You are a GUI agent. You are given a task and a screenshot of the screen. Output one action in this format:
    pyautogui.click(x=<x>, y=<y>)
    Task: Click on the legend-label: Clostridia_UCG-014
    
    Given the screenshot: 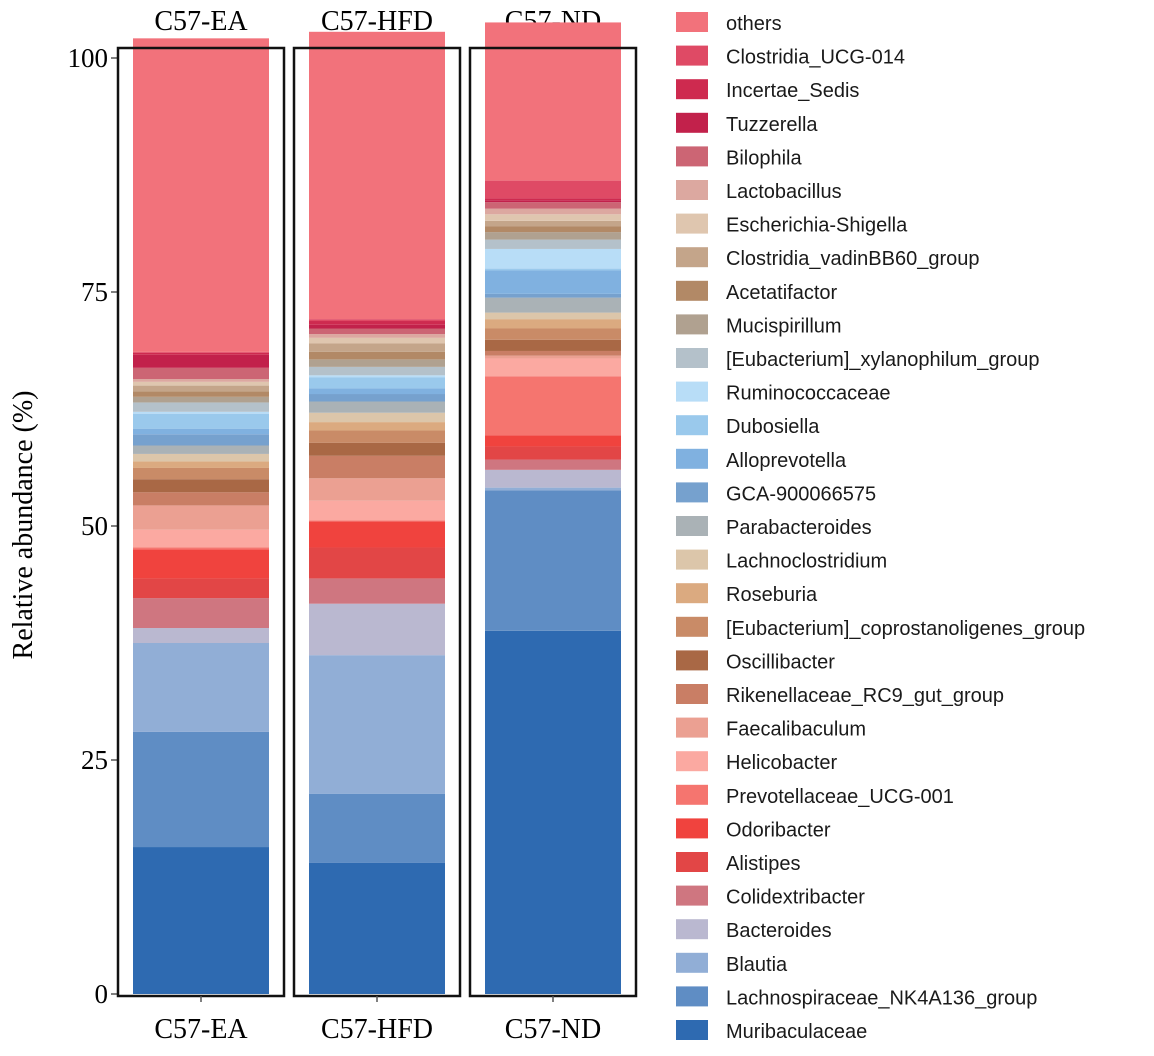 What is the action you would take?
    pyautogui.click(x=815, y=58)
    